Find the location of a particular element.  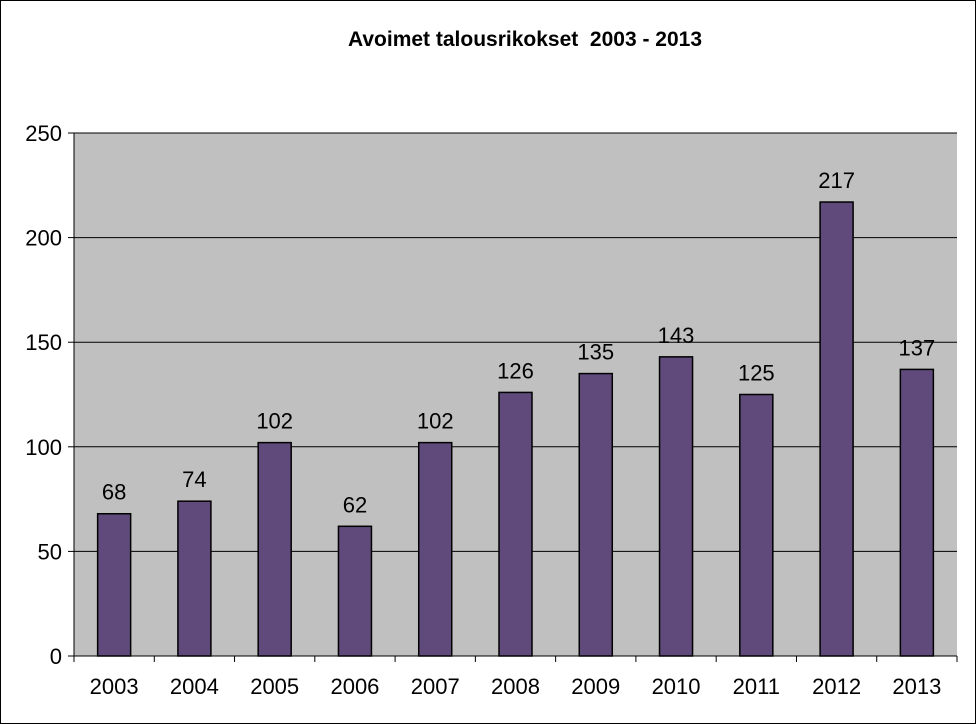

data-label: 68 is located at coordinates (114, 492).